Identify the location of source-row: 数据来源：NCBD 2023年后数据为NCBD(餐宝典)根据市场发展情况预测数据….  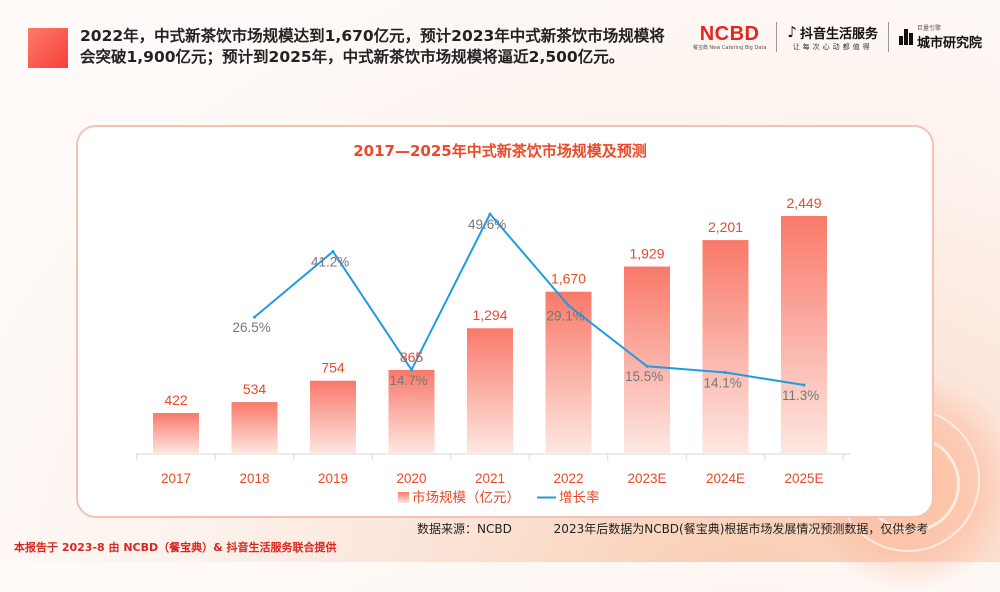
(691, 528).